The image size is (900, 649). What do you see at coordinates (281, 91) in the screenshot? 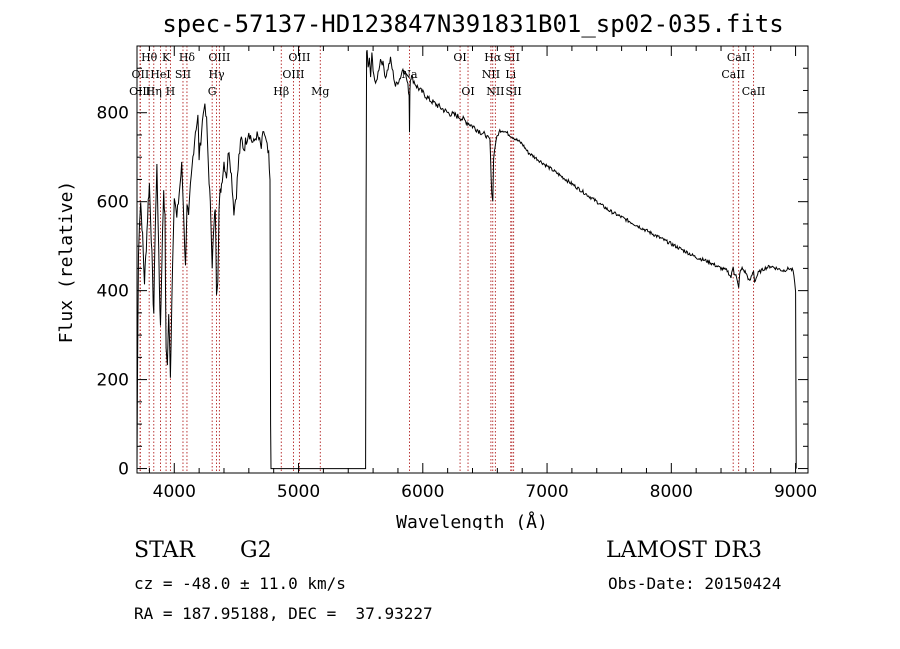
I see `spectral-line-label: Hβ` at bounding box center [281, 91].